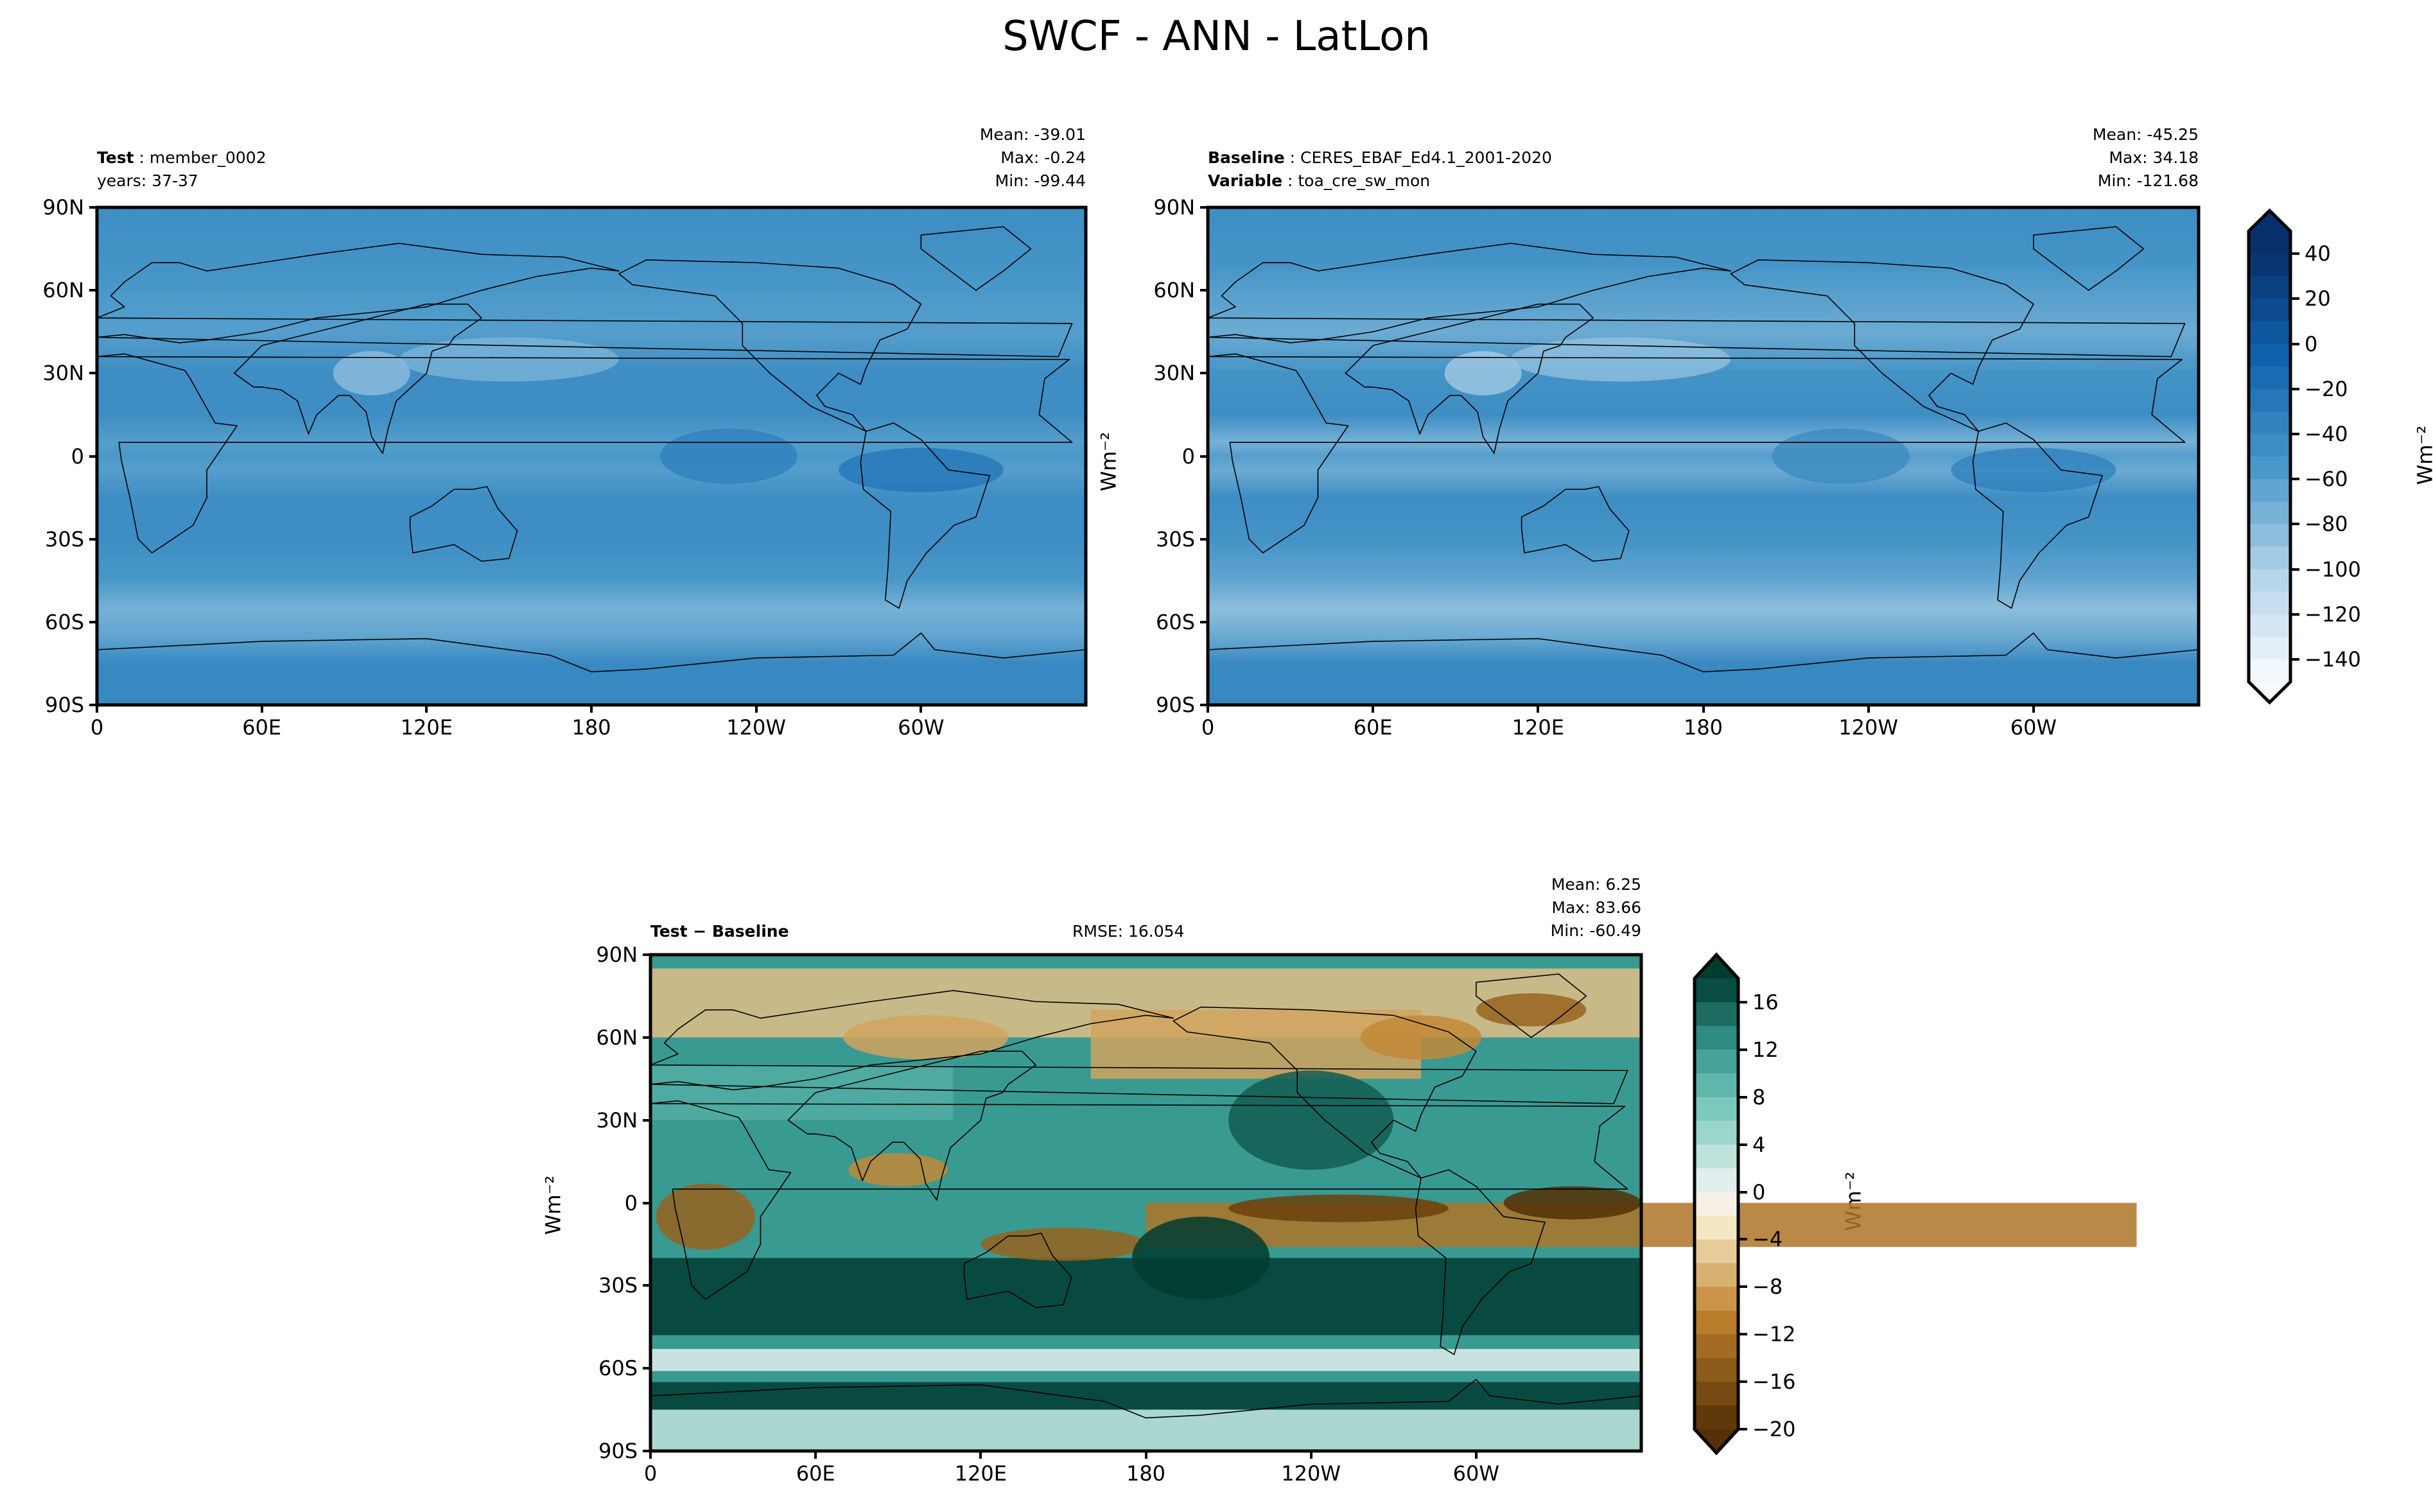 The width and height of the screenshot is (2433, 1512). What do you see at coordinates (1040, 180) in the screenshot?
I see `test-min: Min: -99.44` at bounding box center [1040, 180].